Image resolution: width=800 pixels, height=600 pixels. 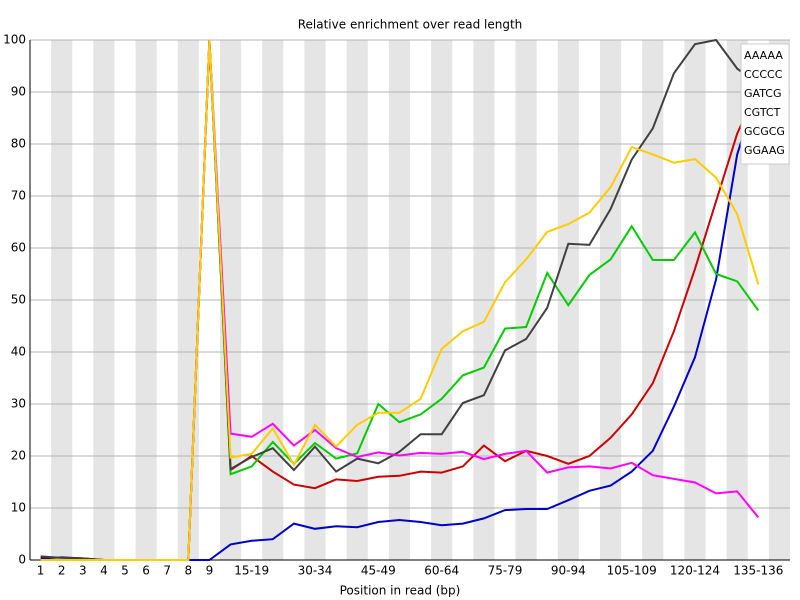 What do you see at coordinates (18, 144) in the screenshot?
I see `y-tick-label: 80` at bounding box center [18, 144].